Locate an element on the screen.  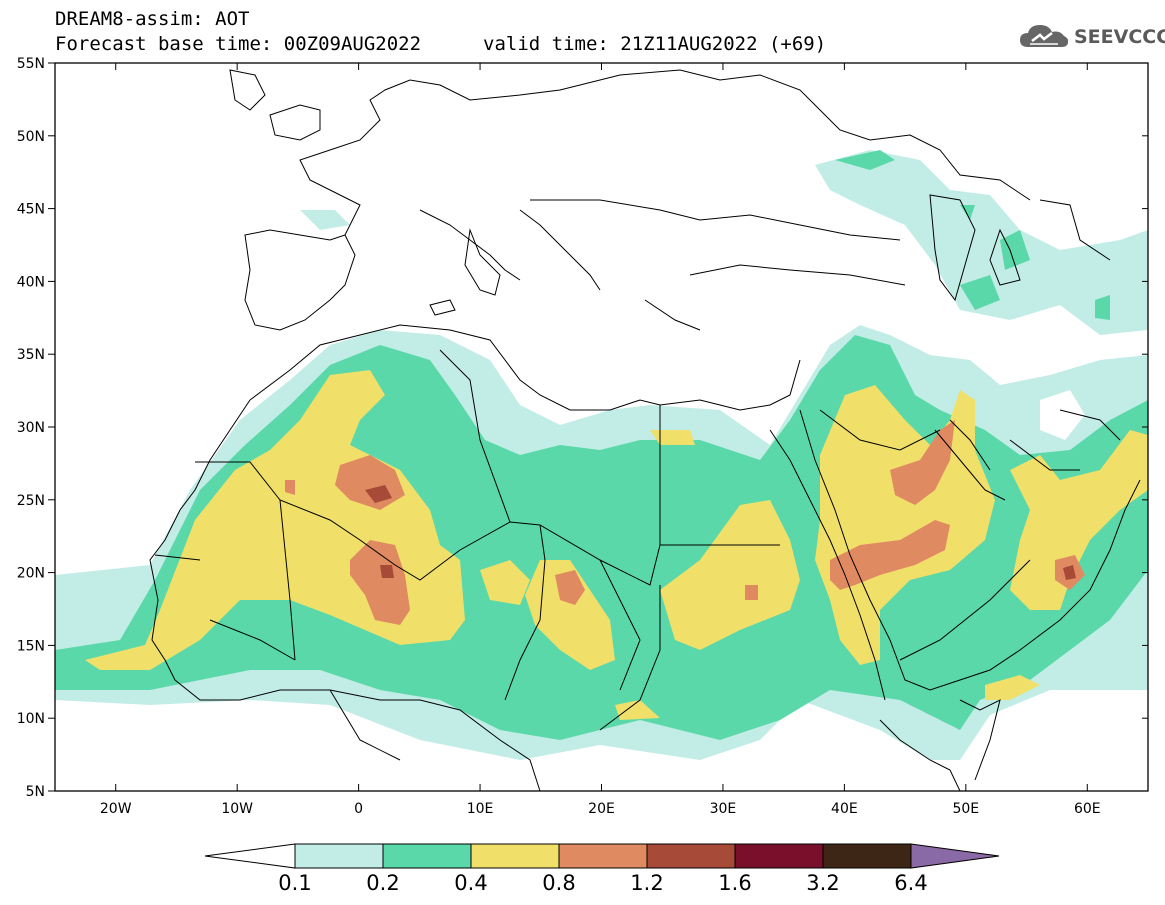
lon-tick-label: 40E is located at coordinates (844, 809).